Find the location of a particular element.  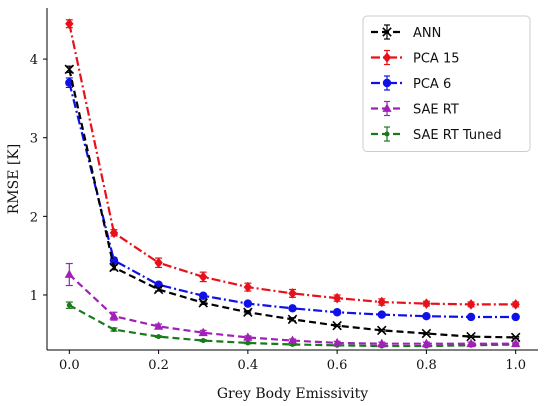

legend-box is located at coordinates (446, 83).